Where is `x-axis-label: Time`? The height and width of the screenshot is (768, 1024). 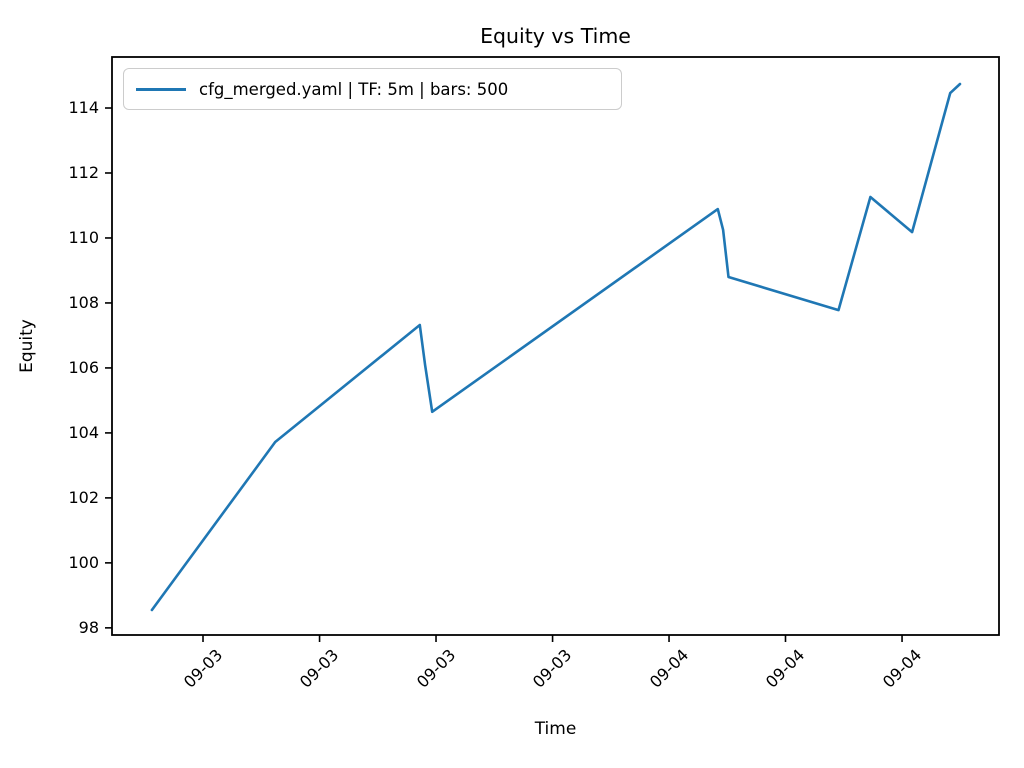 x-axis-label: Time is located at coordinates (555, 729).